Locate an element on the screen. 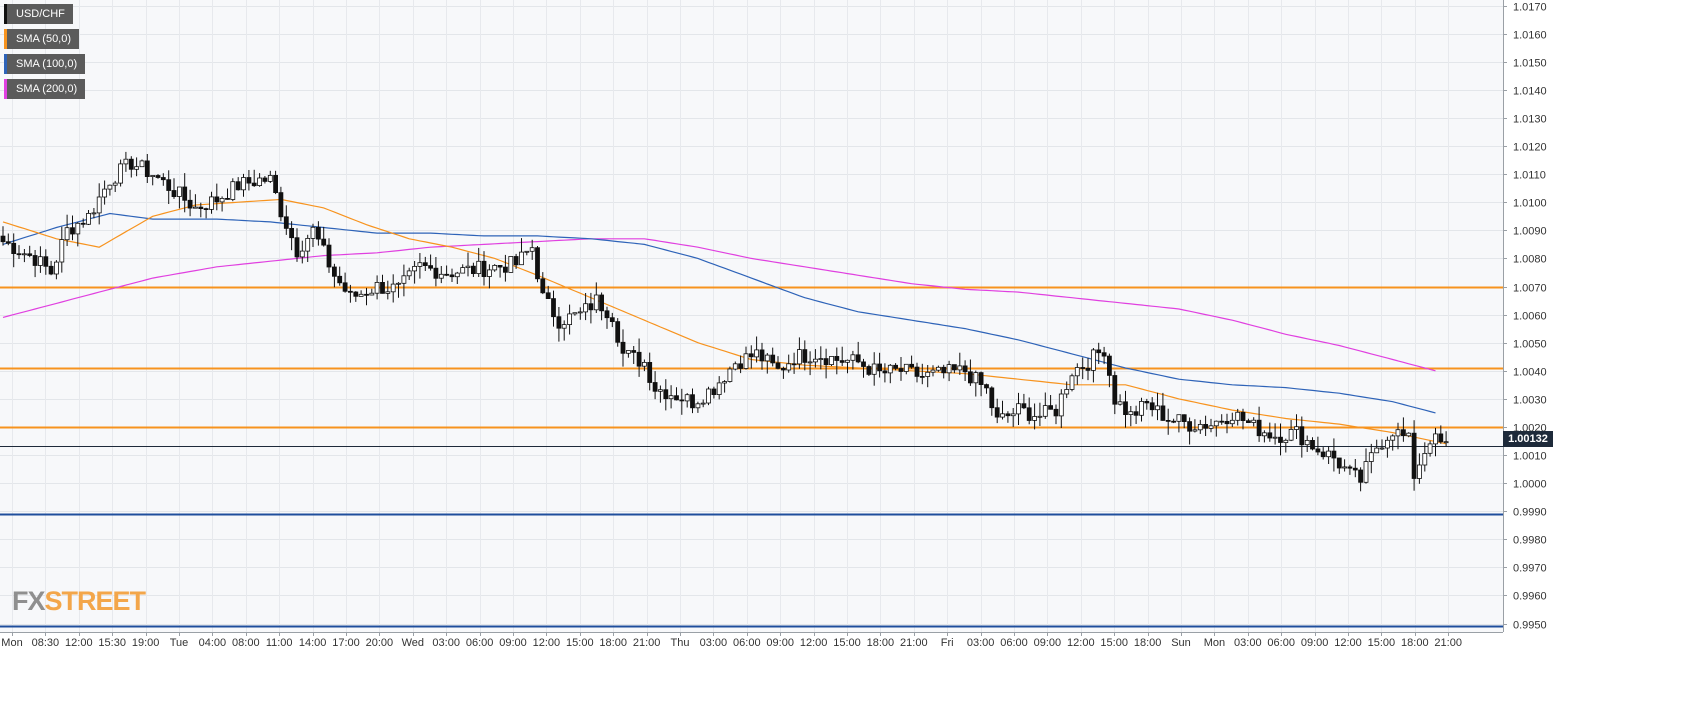  fxstreet-logo: FXSTREET is located at coordinates (79, 601).